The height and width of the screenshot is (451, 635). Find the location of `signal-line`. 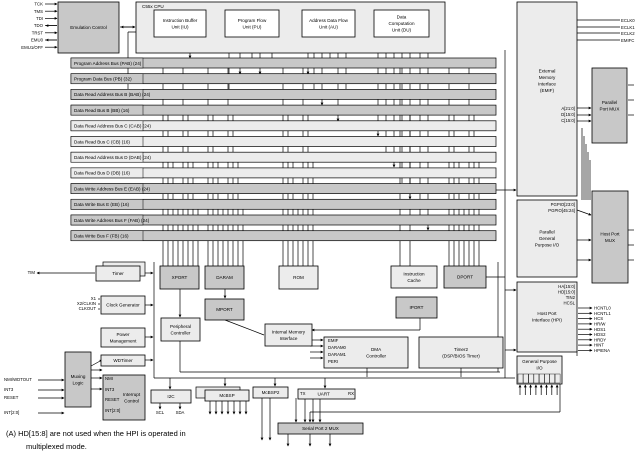

signal-line is located at coordinates (244, 327).